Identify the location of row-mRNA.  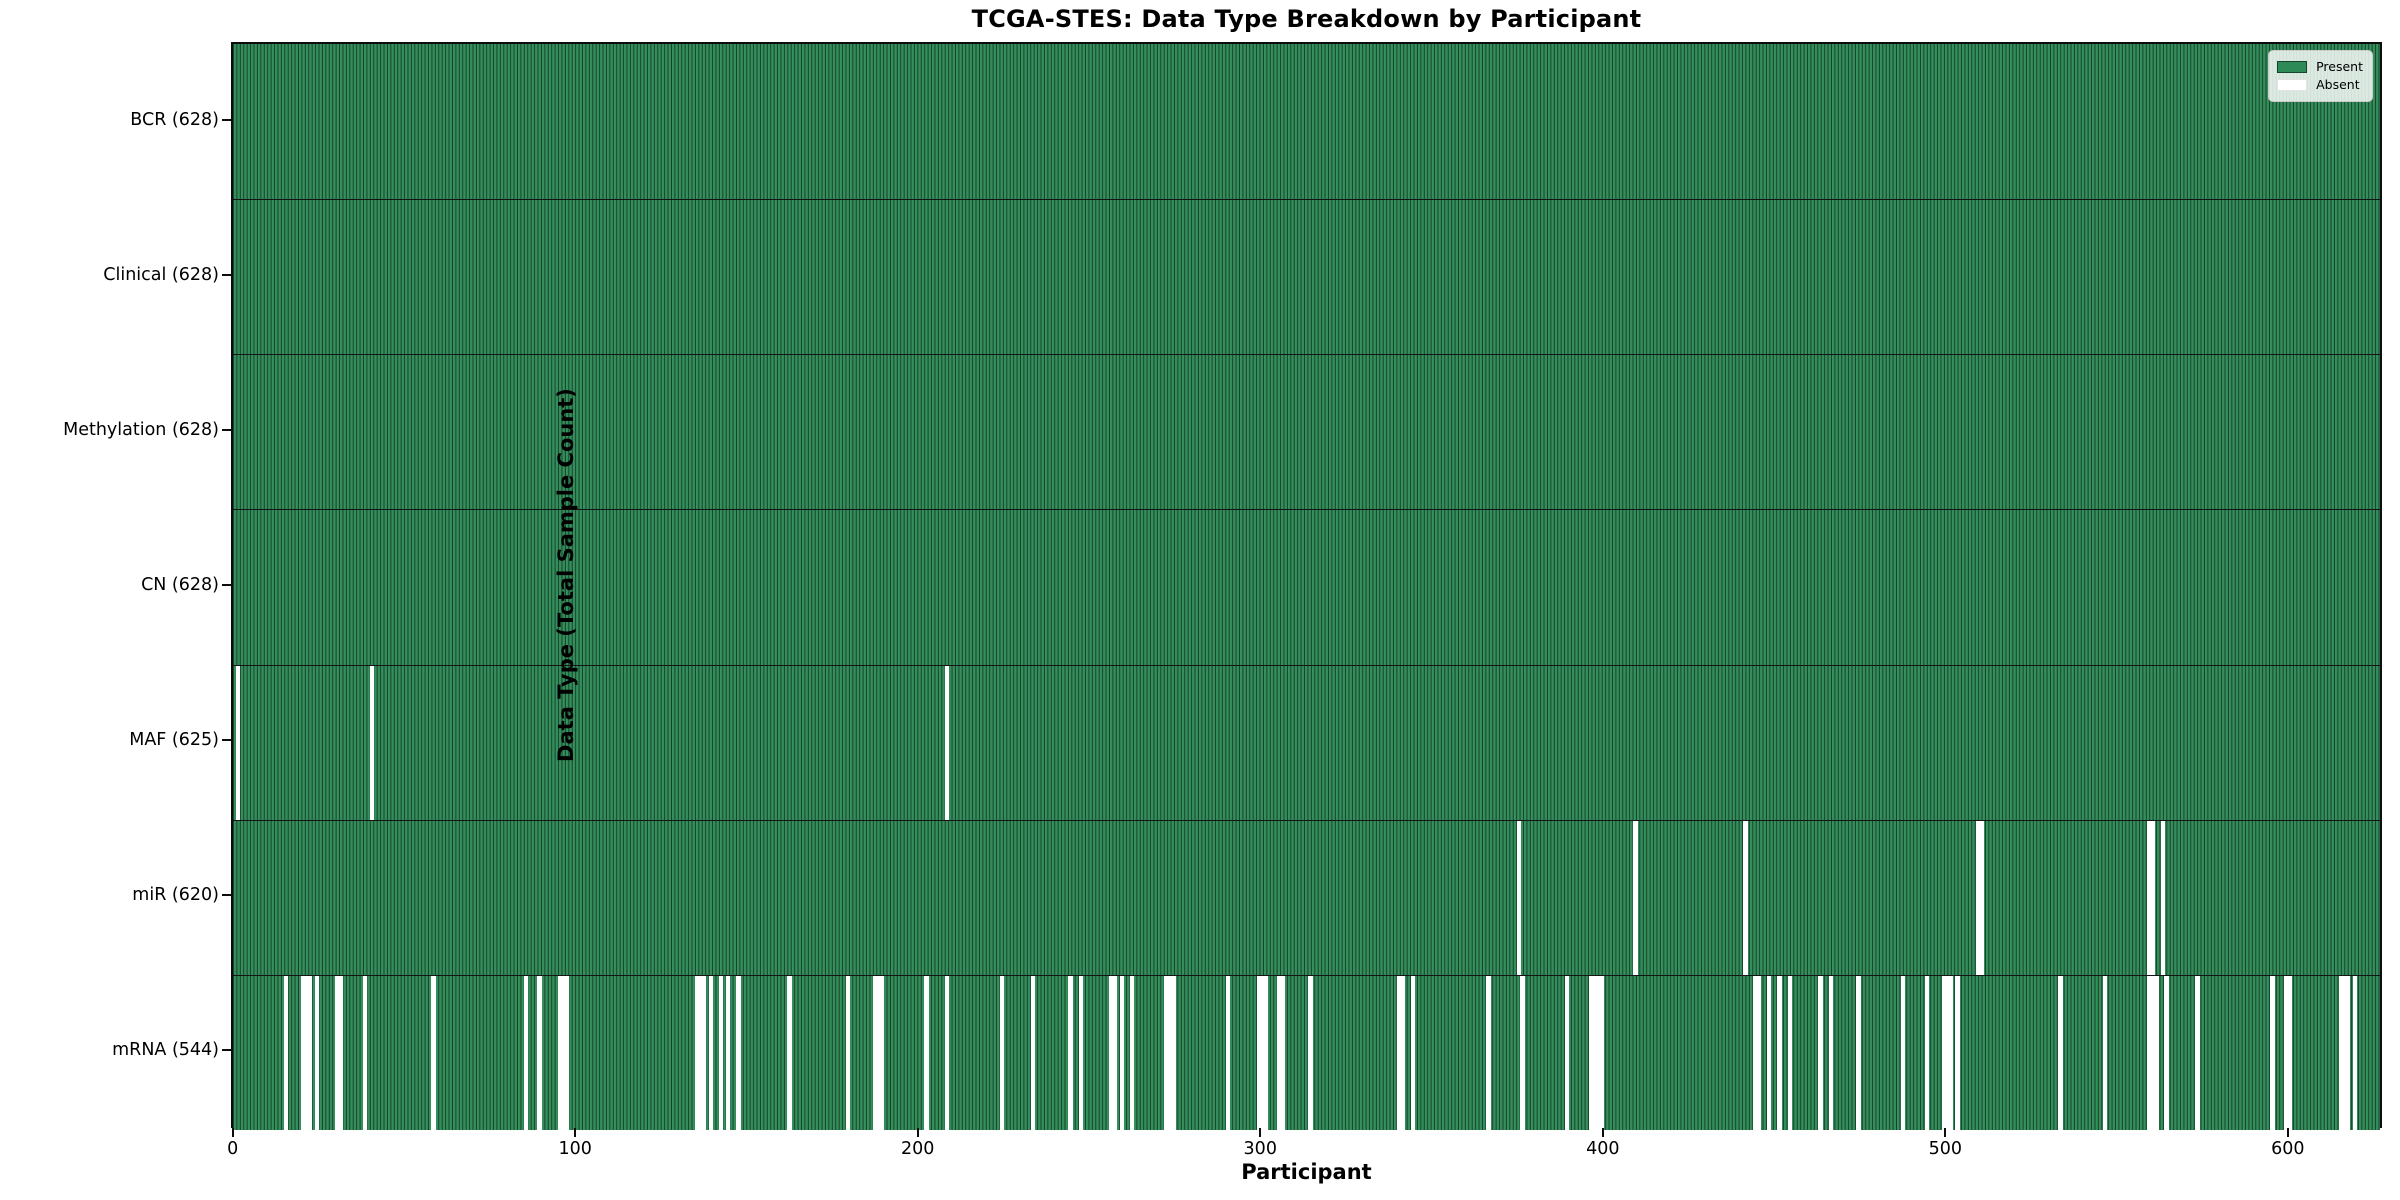
(1306, 1052).